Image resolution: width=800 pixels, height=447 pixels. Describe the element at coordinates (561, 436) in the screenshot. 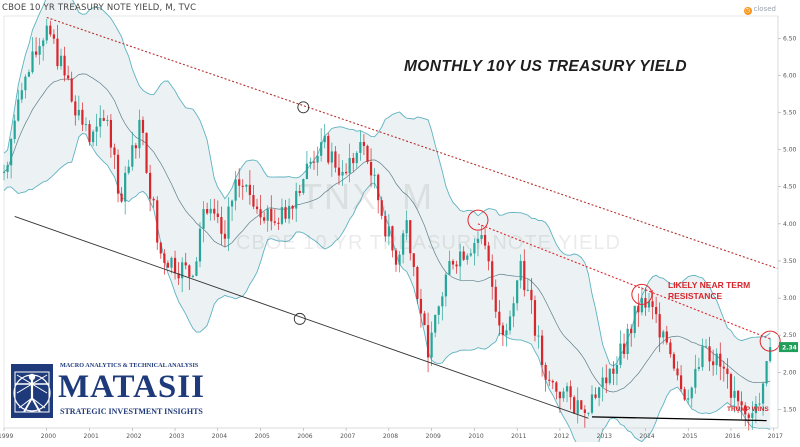

I see `time-tick-label: 2012` at that location.